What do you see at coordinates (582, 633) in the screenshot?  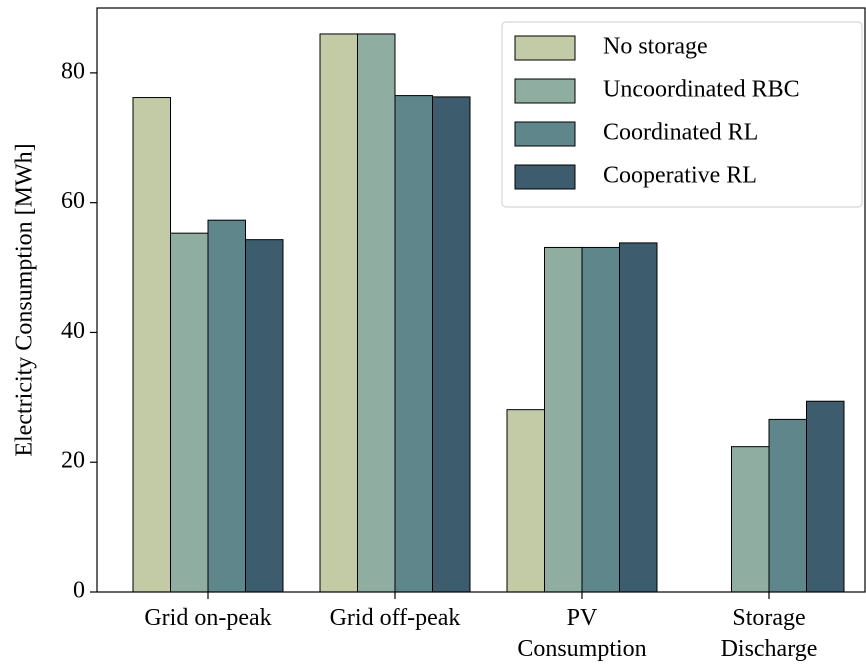 I see `x-tick-label: PV Consumption` at bounding box center [582, 633].